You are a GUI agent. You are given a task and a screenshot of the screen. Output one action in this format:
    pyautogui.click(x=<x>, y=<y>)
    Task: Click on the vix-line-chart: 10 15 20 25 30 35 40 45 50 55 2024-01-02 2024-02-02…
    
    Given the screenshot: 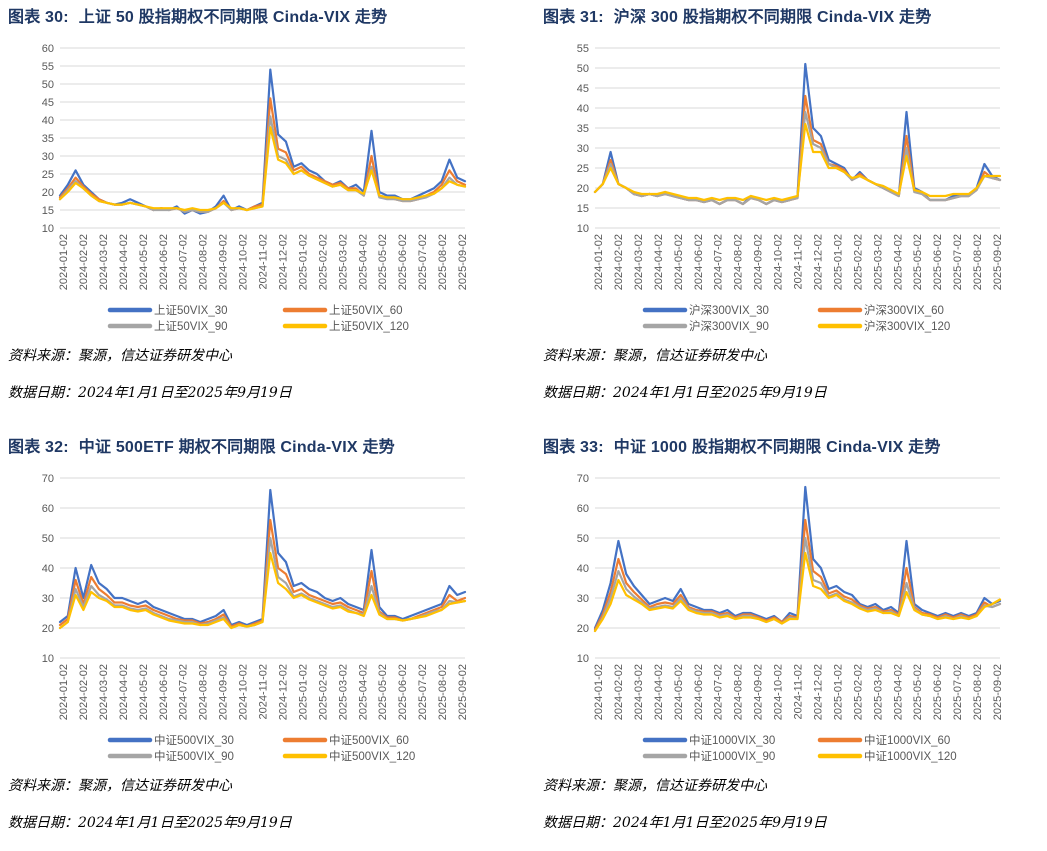 What is the action you would take?
    pyautogui.click(x=790, y=188)
    